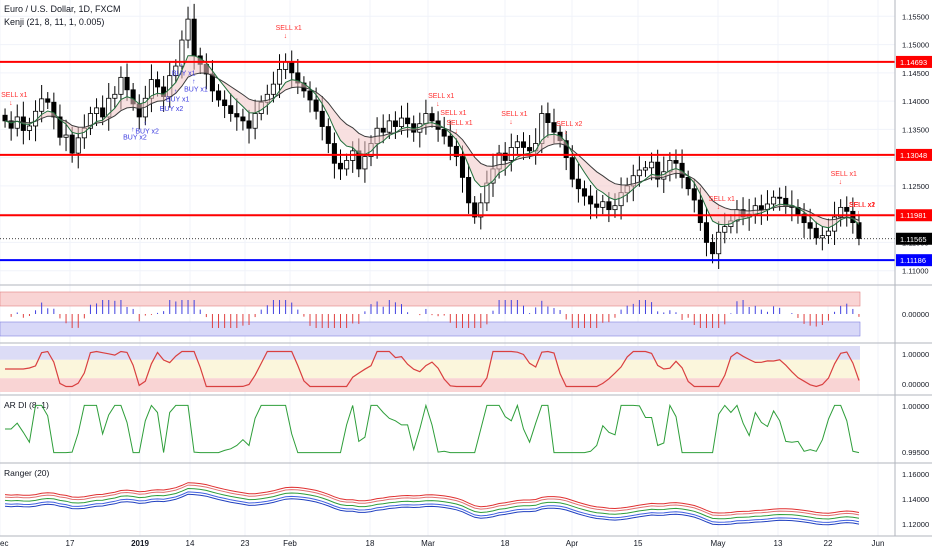  I want to click on tdi-mid-zone, so click(430, 369).